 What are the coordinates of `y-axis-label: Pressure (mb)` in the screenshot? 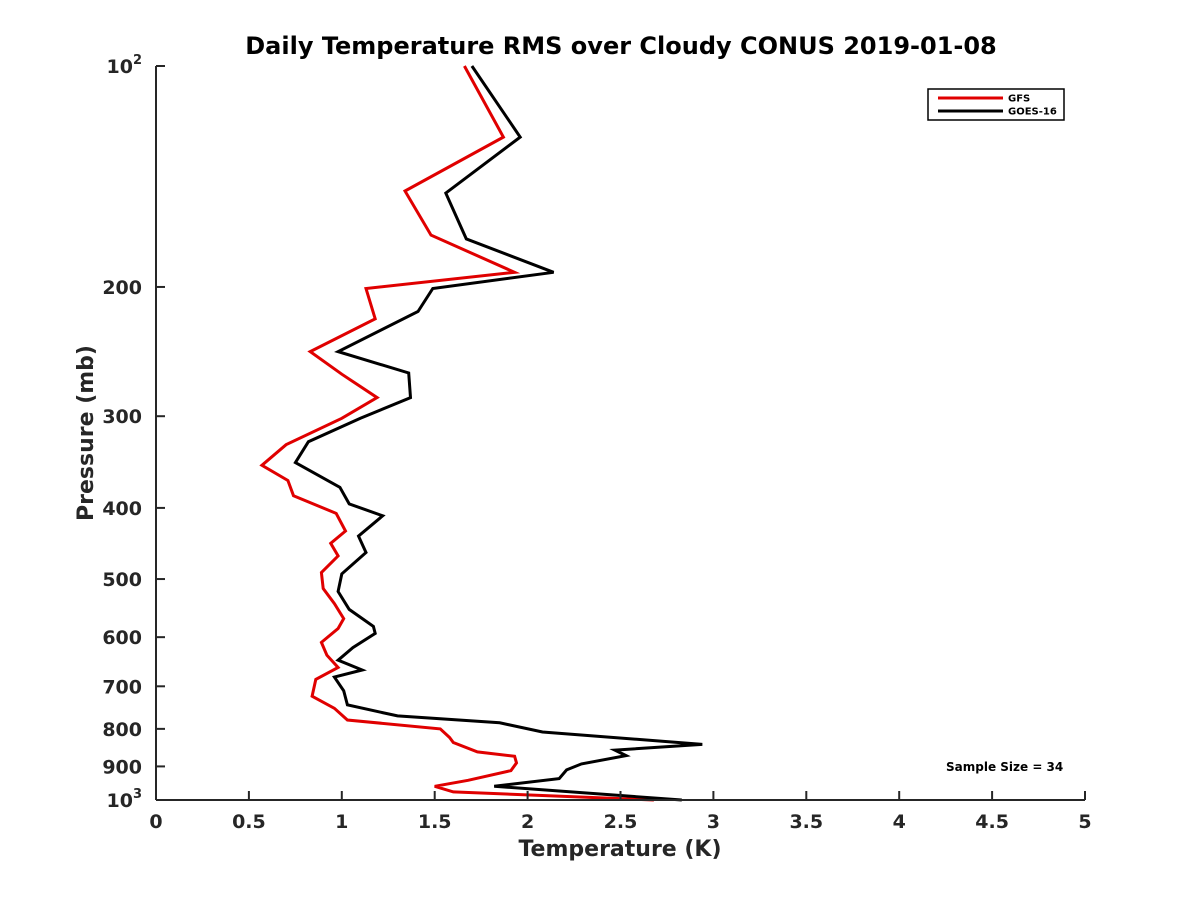 It's located at (86, 433).